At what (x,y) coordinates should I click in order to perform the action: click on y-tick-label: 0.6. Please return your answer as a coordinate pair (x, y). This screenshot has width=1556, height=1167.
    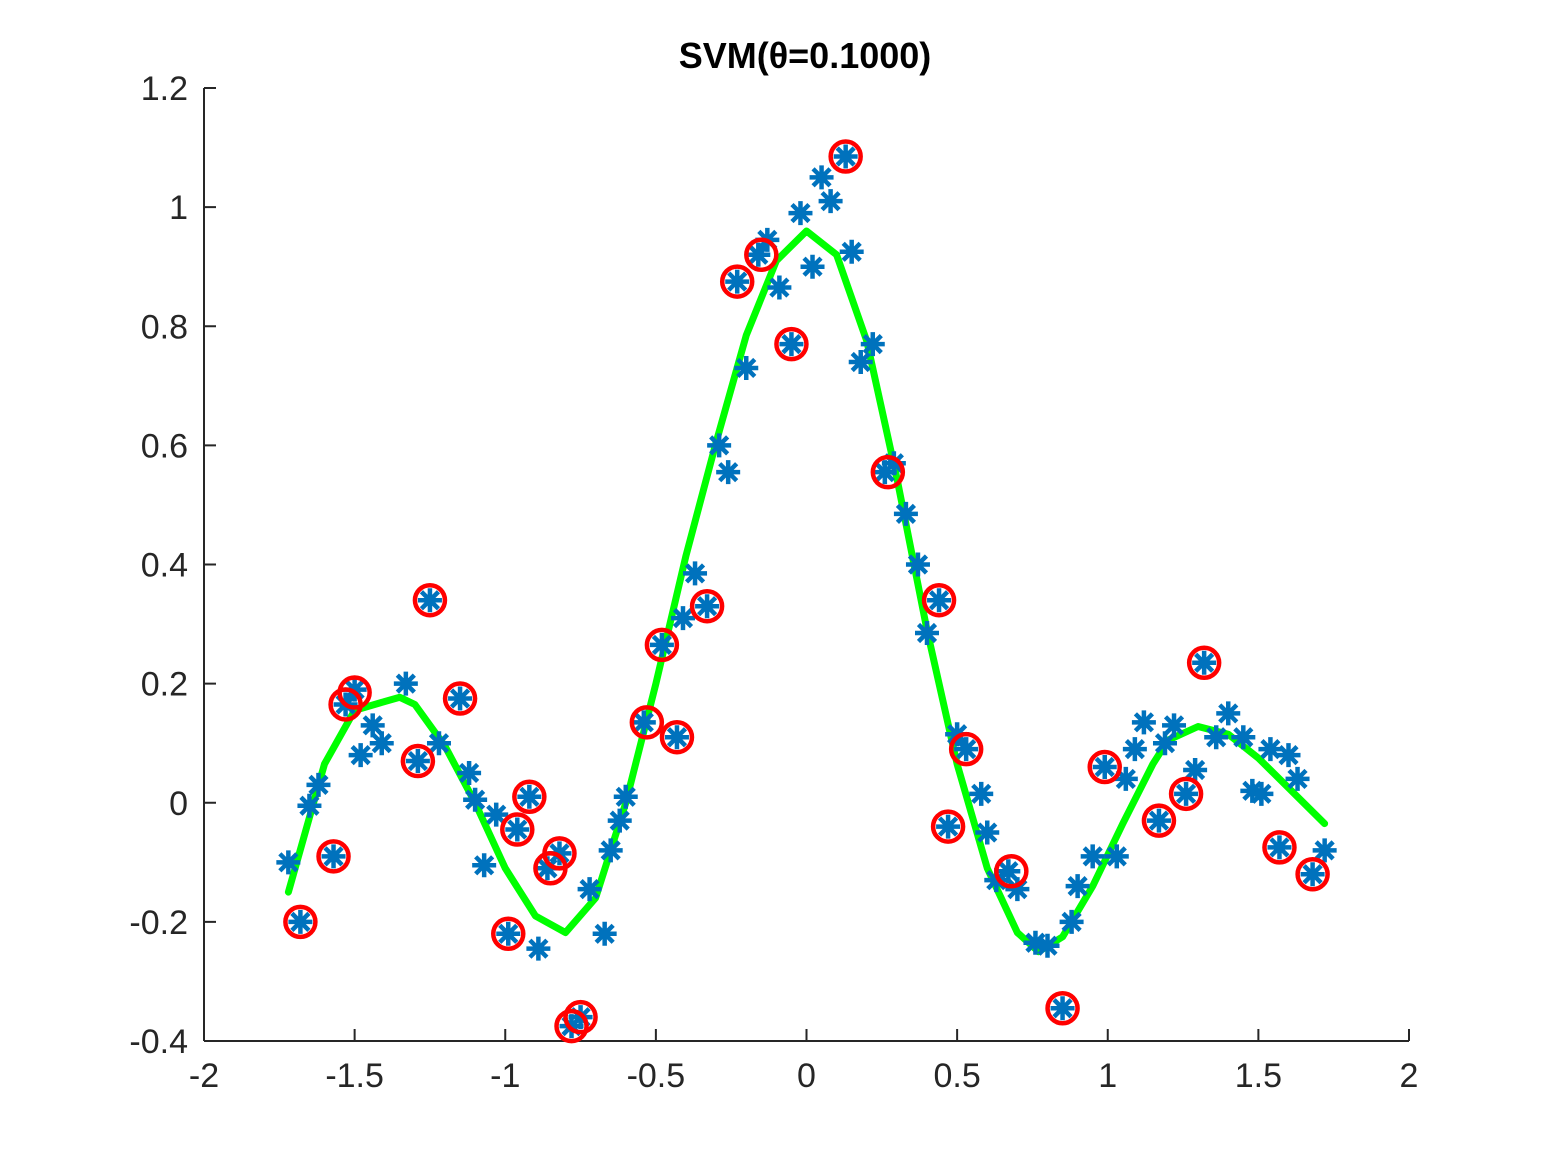
    Looking at the image, I should click on (164, 446).